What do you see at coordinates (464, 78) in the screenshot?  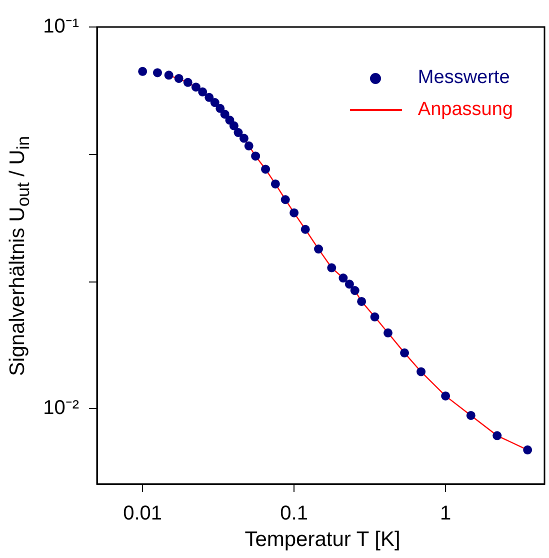 I see `legend-label: Messwerte` at bounding box center [464, 78].